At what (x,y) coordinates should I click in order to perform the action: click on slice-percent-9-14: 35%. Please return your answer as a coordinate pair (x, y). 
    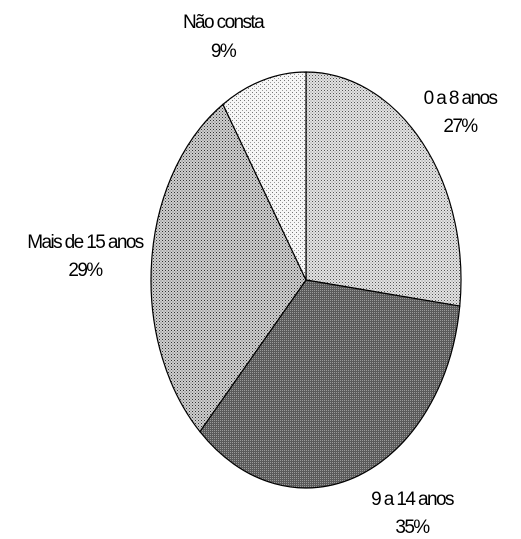
    Looking at the image, I should click on (412, 527).